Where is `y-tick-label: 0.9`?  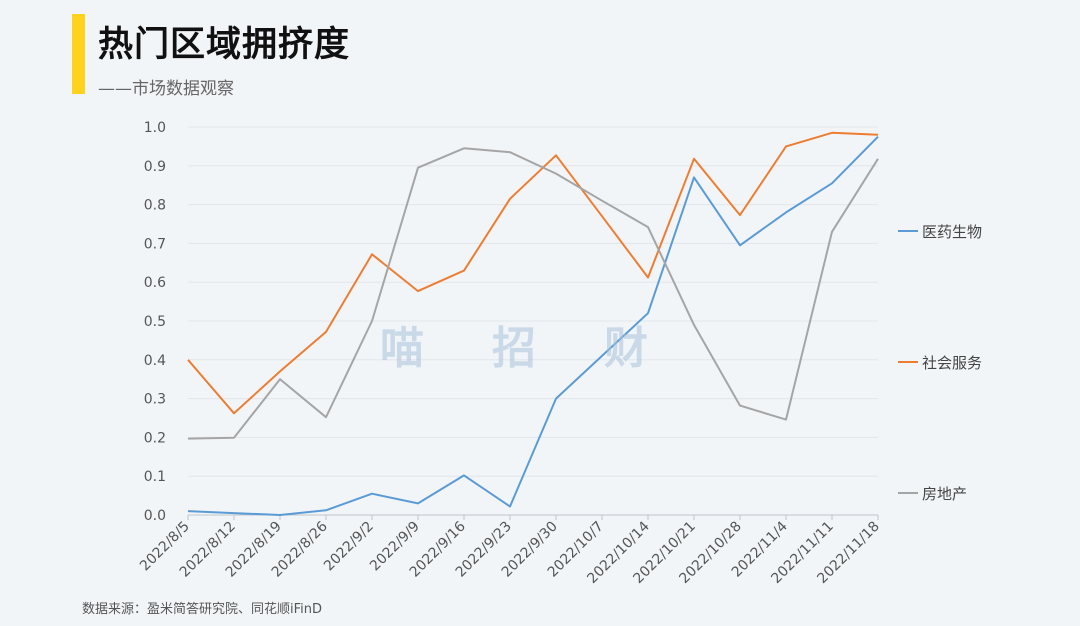 y-tick-label: 0.9 is located at coordinates (155, 167).